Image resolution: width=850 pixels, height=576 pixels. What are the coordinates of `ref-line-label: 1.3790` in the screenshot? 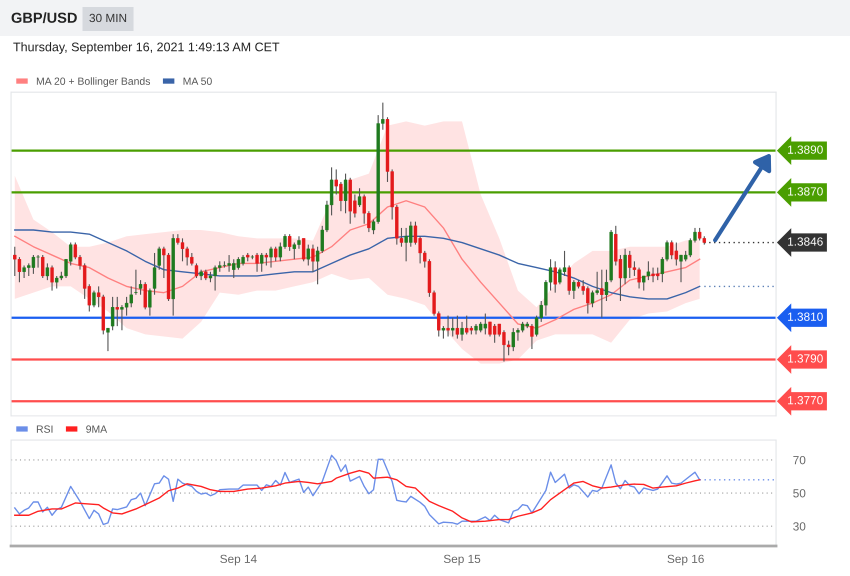 It's located at (805, 358).